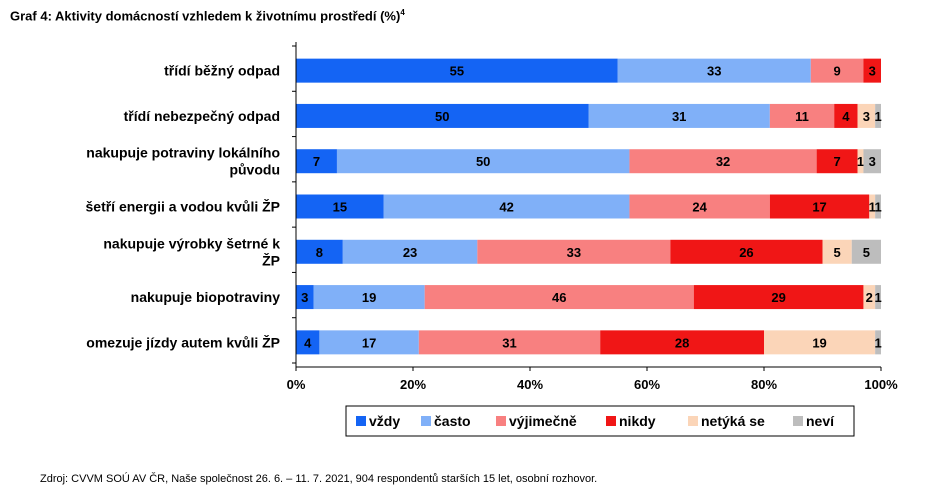  Describe the element at coordinates (413, 384) in the screenshot. I see `x-tick-label: 20%` at that location.